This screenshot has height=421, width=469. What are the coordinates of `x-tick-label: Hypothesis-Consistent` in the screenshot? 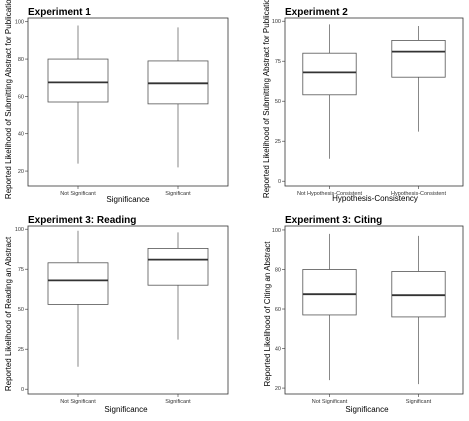 It's located at (418, 194).